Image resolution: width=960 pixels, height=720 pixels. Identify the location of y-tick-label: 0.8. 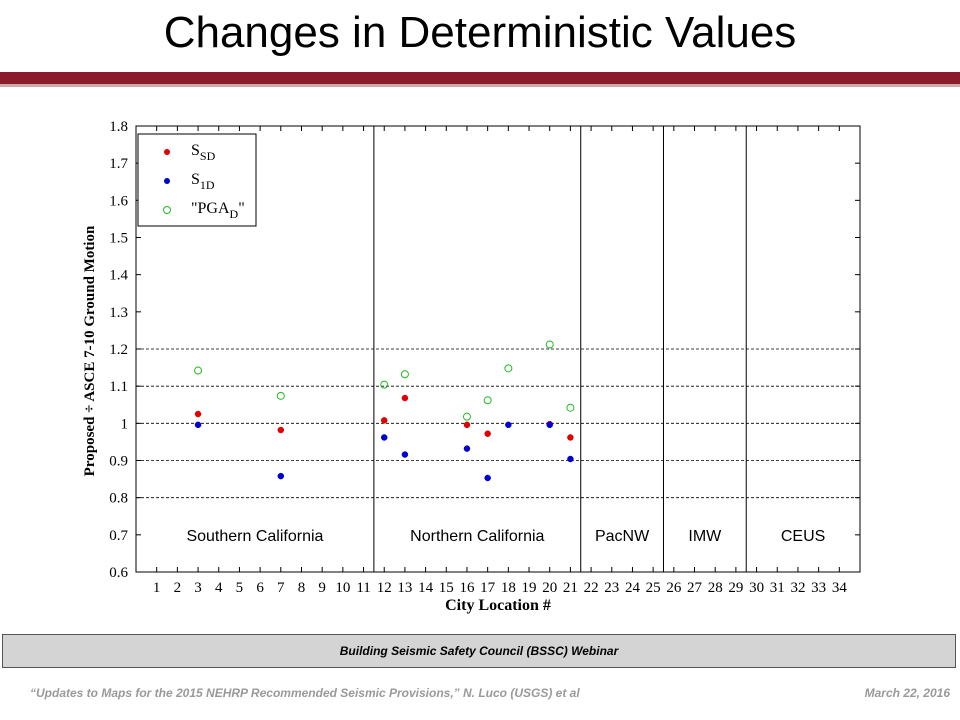
(118, 499).